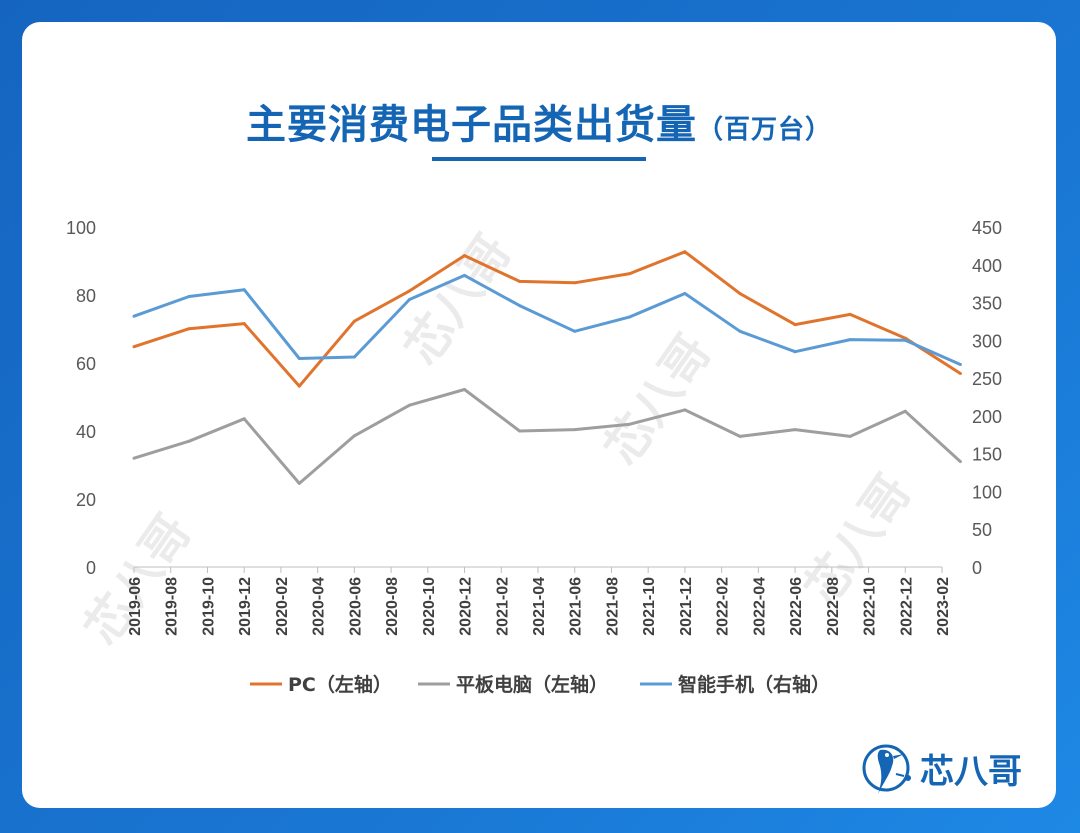 The width and height of the screenshot is (1080, 833). Describe the element at coordinates (86, 296) in the screenshot. I see `y-left-tick-label: 80` at that location.